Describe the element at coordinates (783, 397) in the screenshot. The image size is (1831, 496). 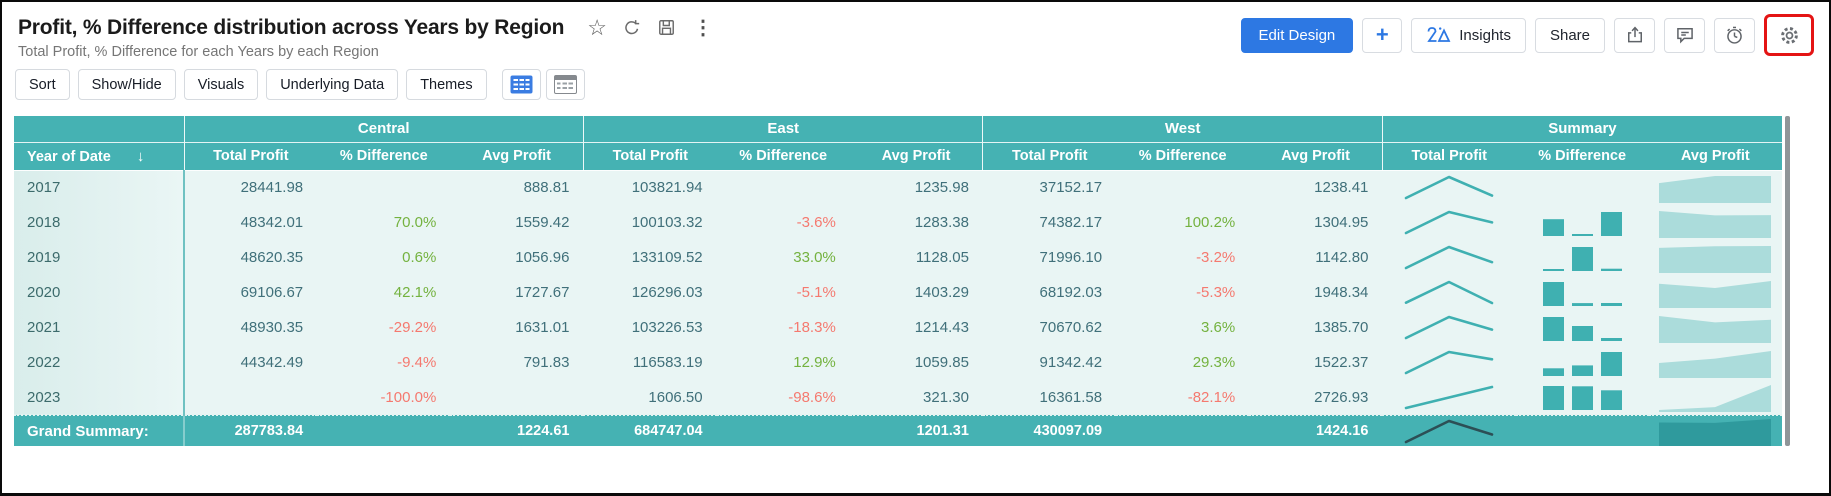
I see `cell-pct-difference: -98.6%` at that location.